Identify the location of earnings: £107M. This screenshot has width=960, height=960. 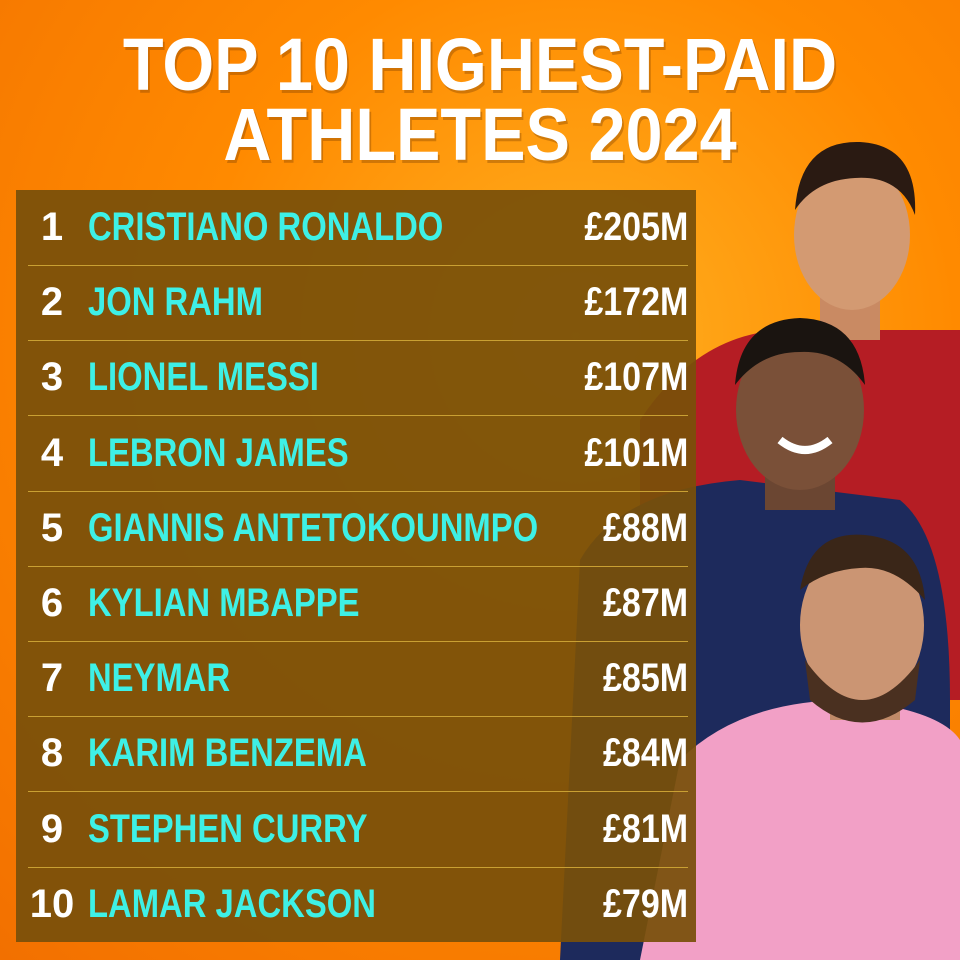
(636, 377).